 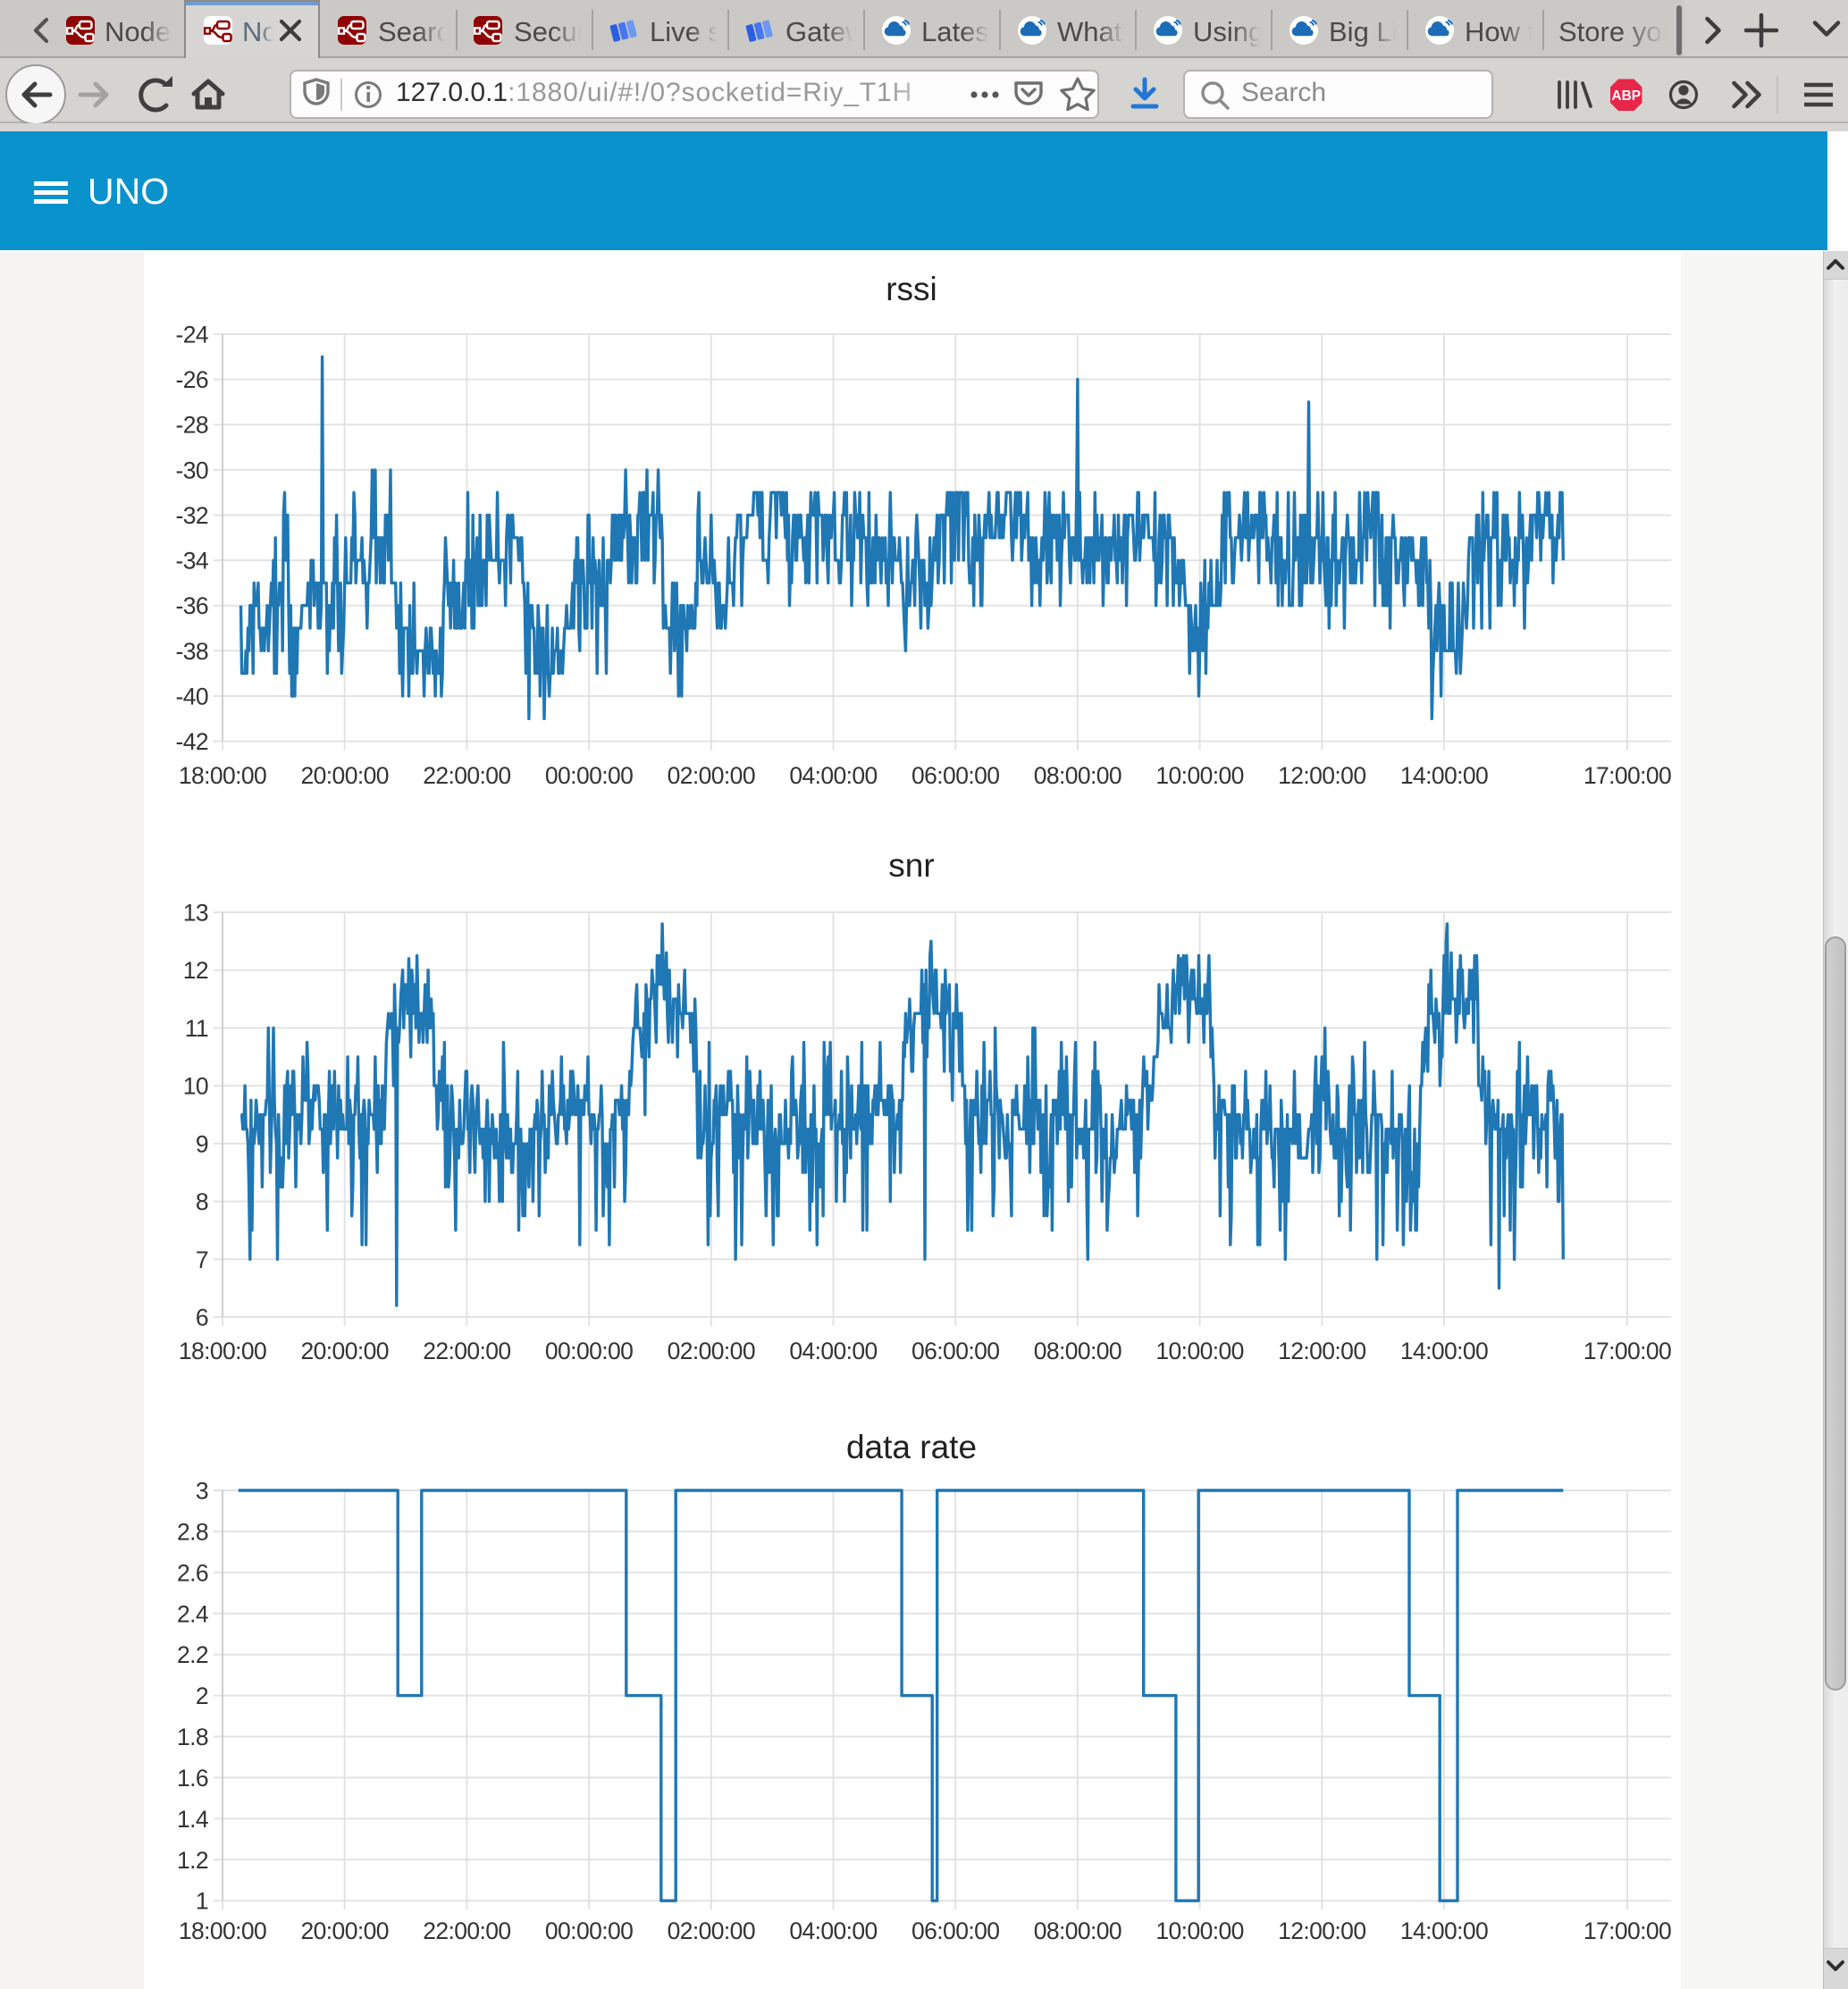 I want to click on svg-text: -36, so click(x=191, y=605).